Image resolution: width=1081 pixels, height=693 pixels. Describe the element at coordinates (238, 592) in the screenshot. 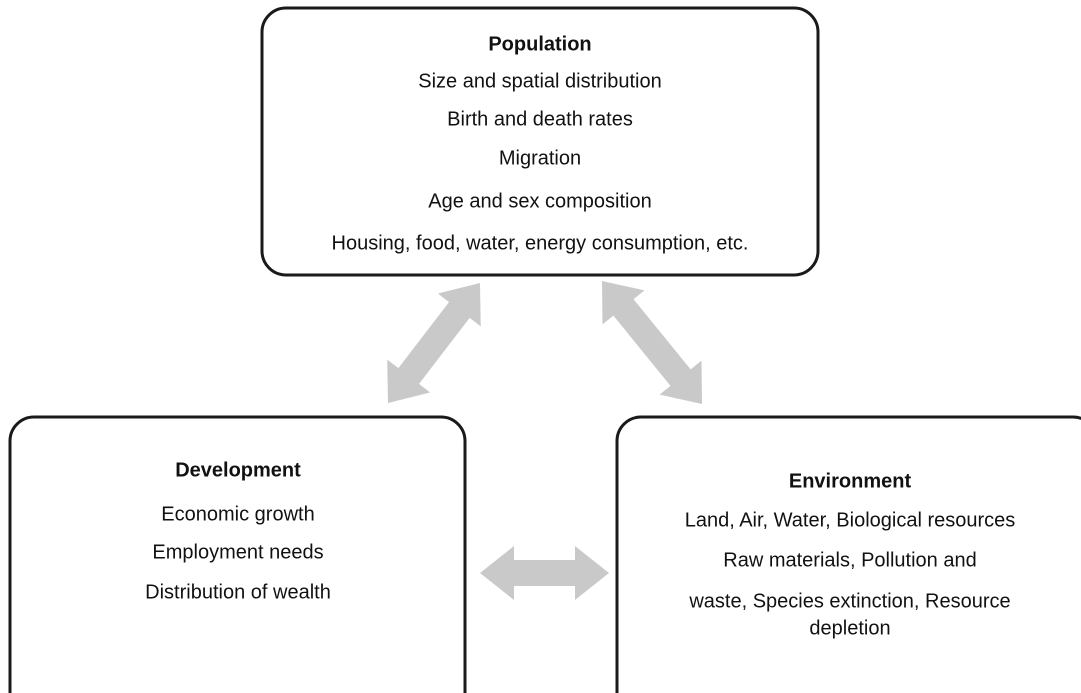

I see `node-item: Distribution of wealth` at that location.